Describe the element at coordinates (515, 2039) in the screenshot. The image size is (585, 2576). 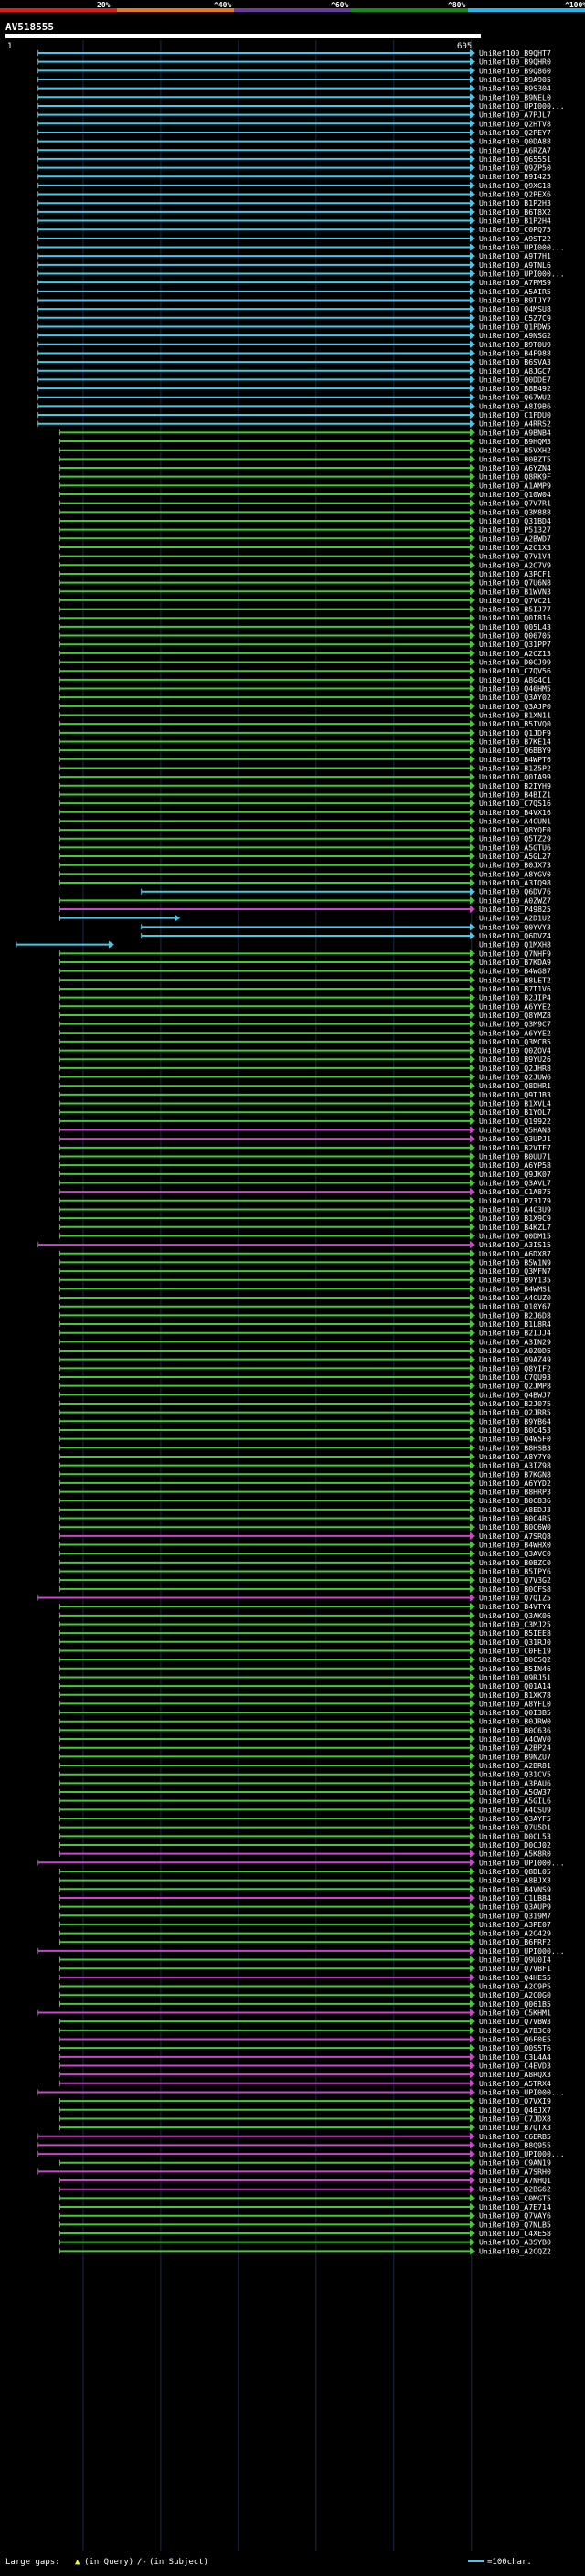
I see `hit-label: UniRef100_Q6F0E5` at that location.